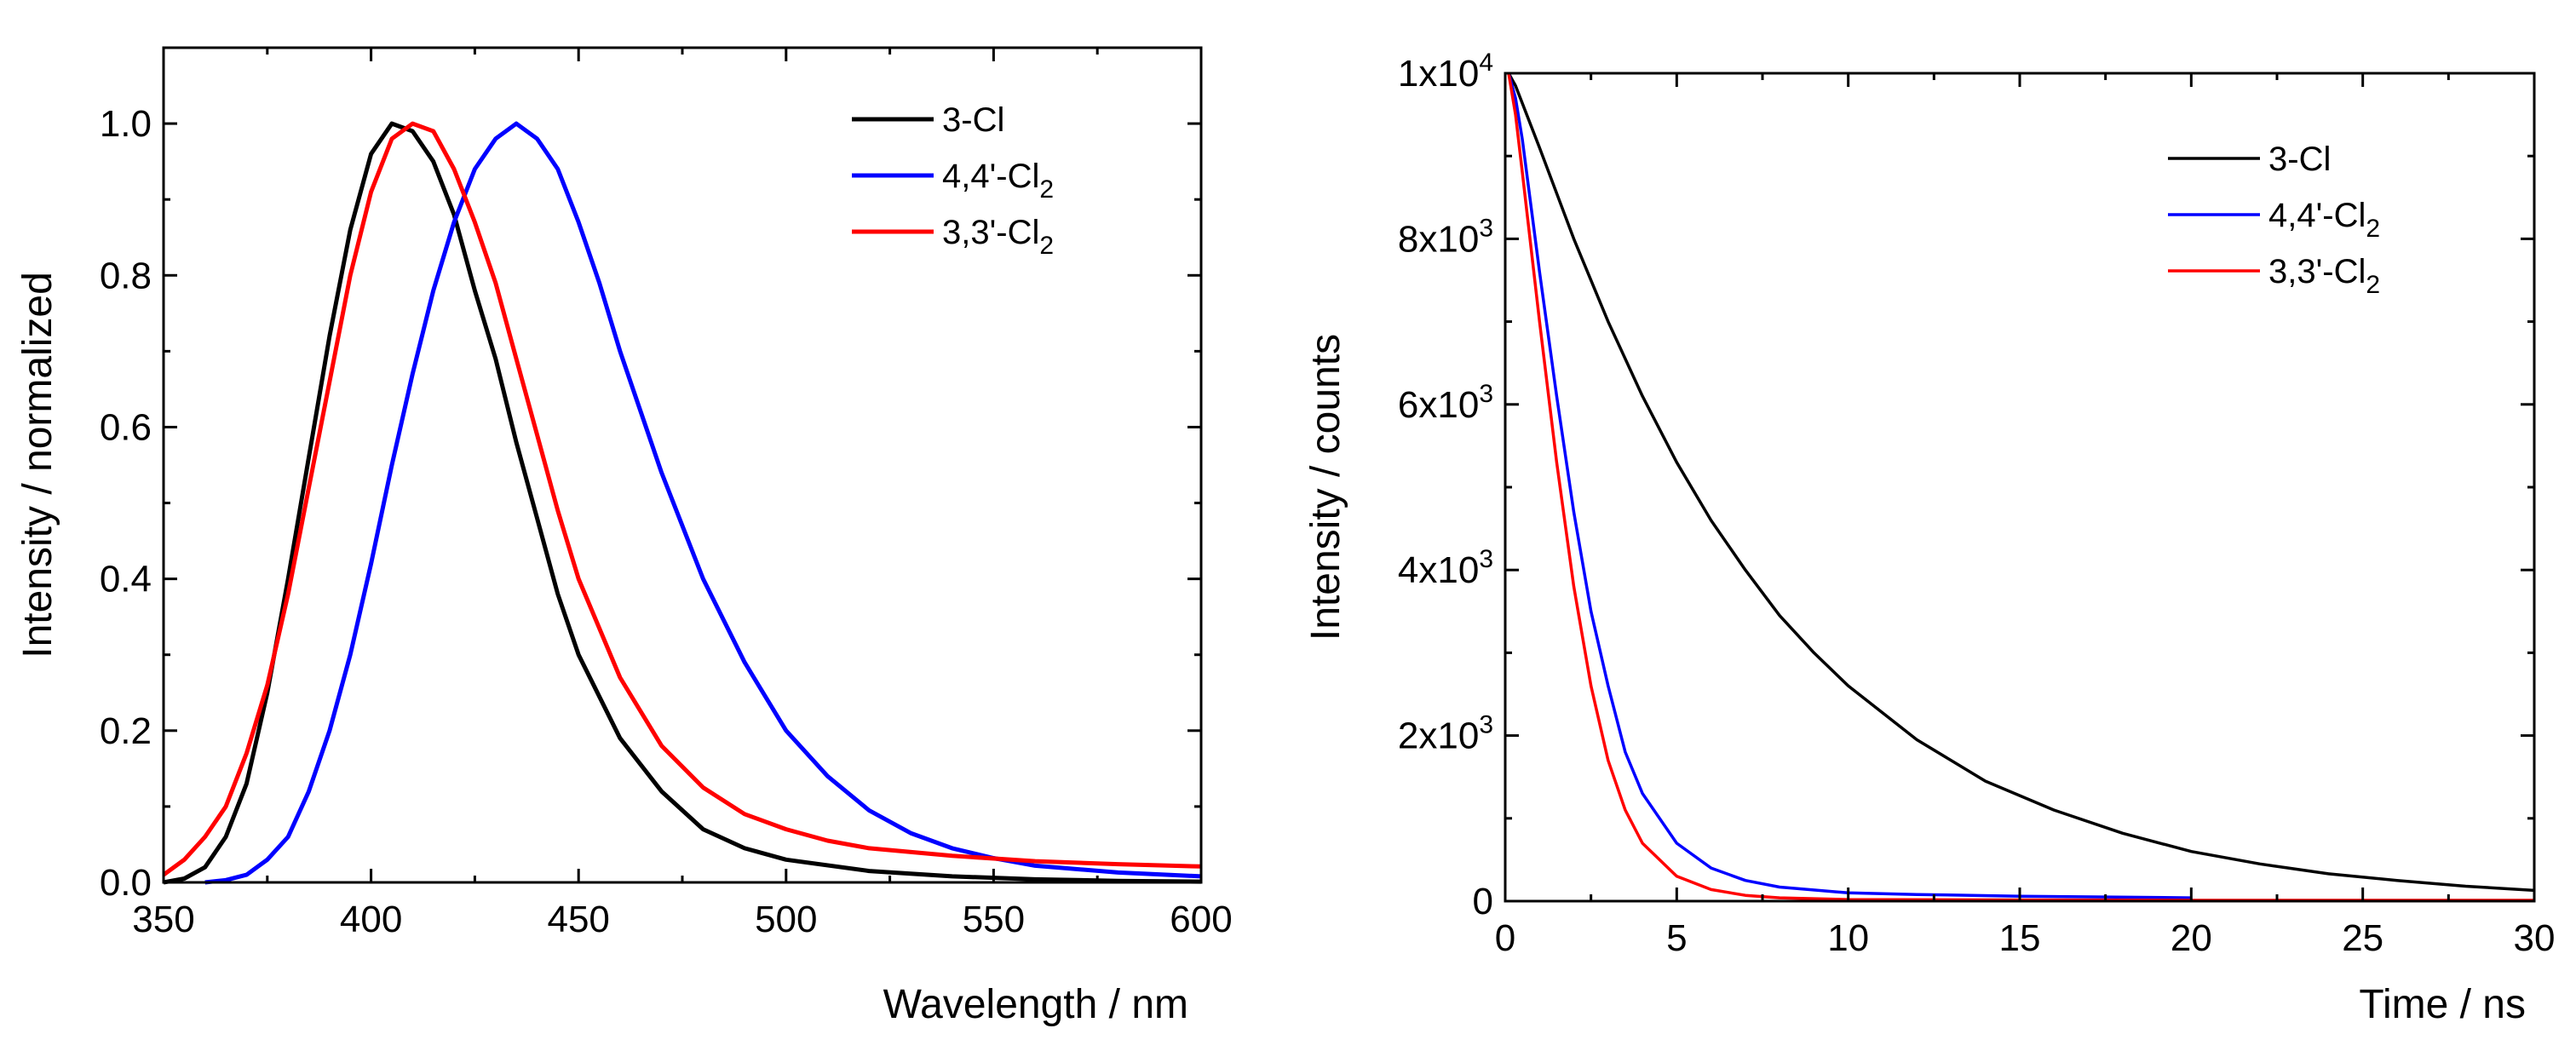 The width and height of the screenshot is (2576, 1057). What do you see at coordinates (2192, 938) in the screenshot?
I see `x-tick-label: 20` at bounding box center [2192, 938].